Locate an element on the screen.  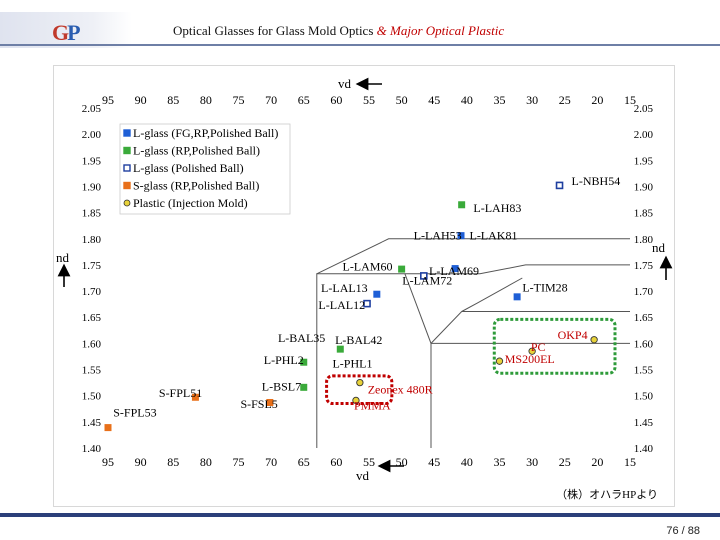
data-point-l-bal35 is located at coordinates (340, 349).